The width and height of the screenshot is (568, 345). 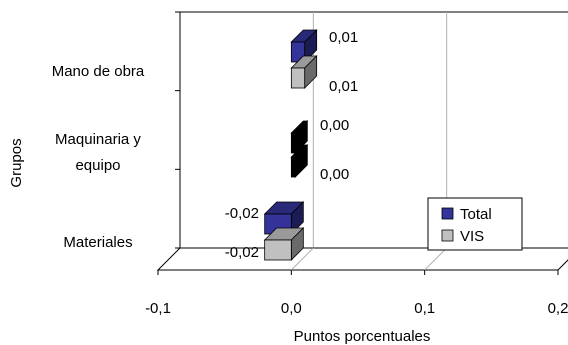 What do you see at coordinates (98, 139) in the screenshot?
I see `category-label: Maquinaria y` at bounding box center [98, 139].